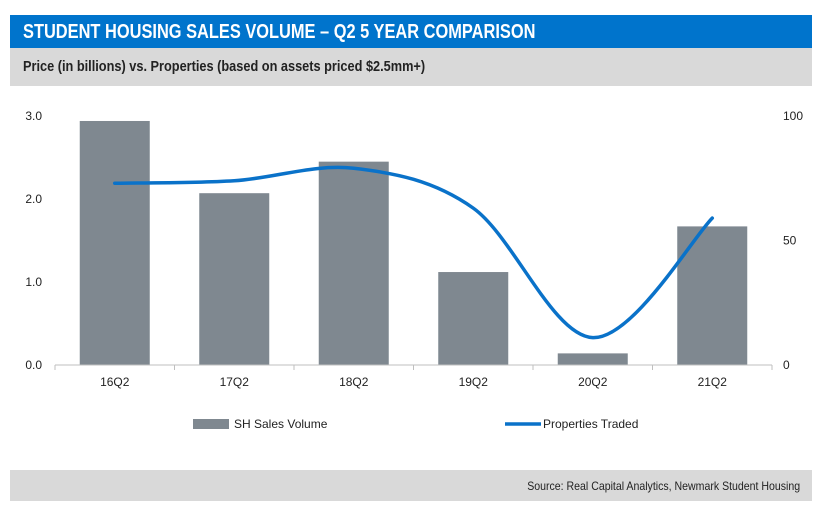 This screenshot has height=512, width=824. Describe the element at coordinates (33, 199) in the screenshot. I see `left-axis-tick: 2.0` at that location.